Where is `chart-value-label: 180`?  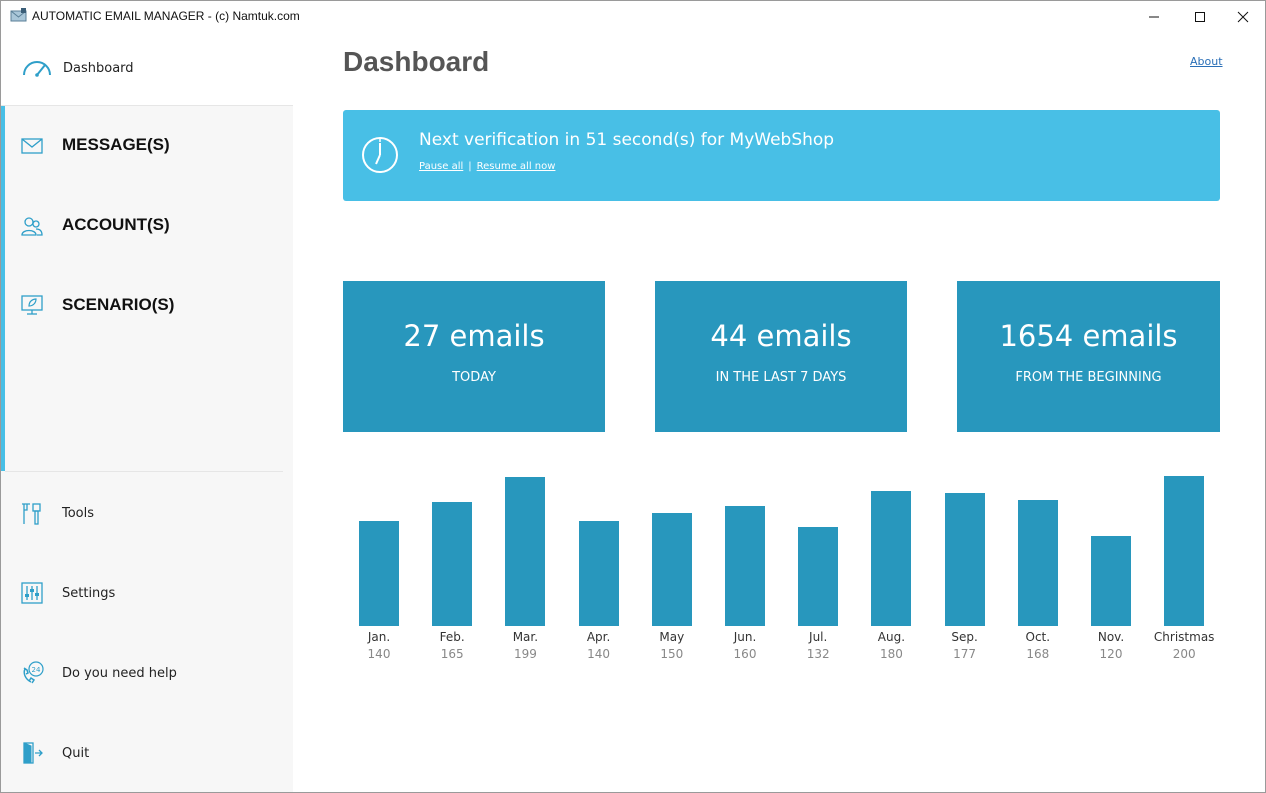
chart-value-label: 180 is located at coordinates (891, 654).